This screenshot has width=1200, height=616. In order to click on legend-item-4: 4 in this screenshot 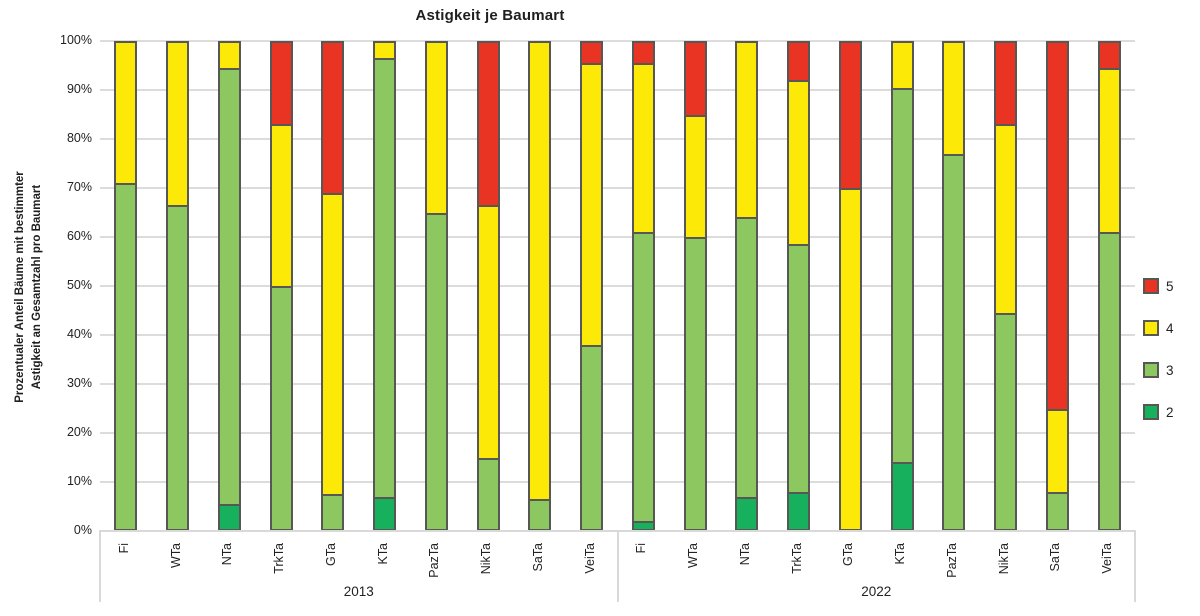, I will do `click(1158, 328)`.